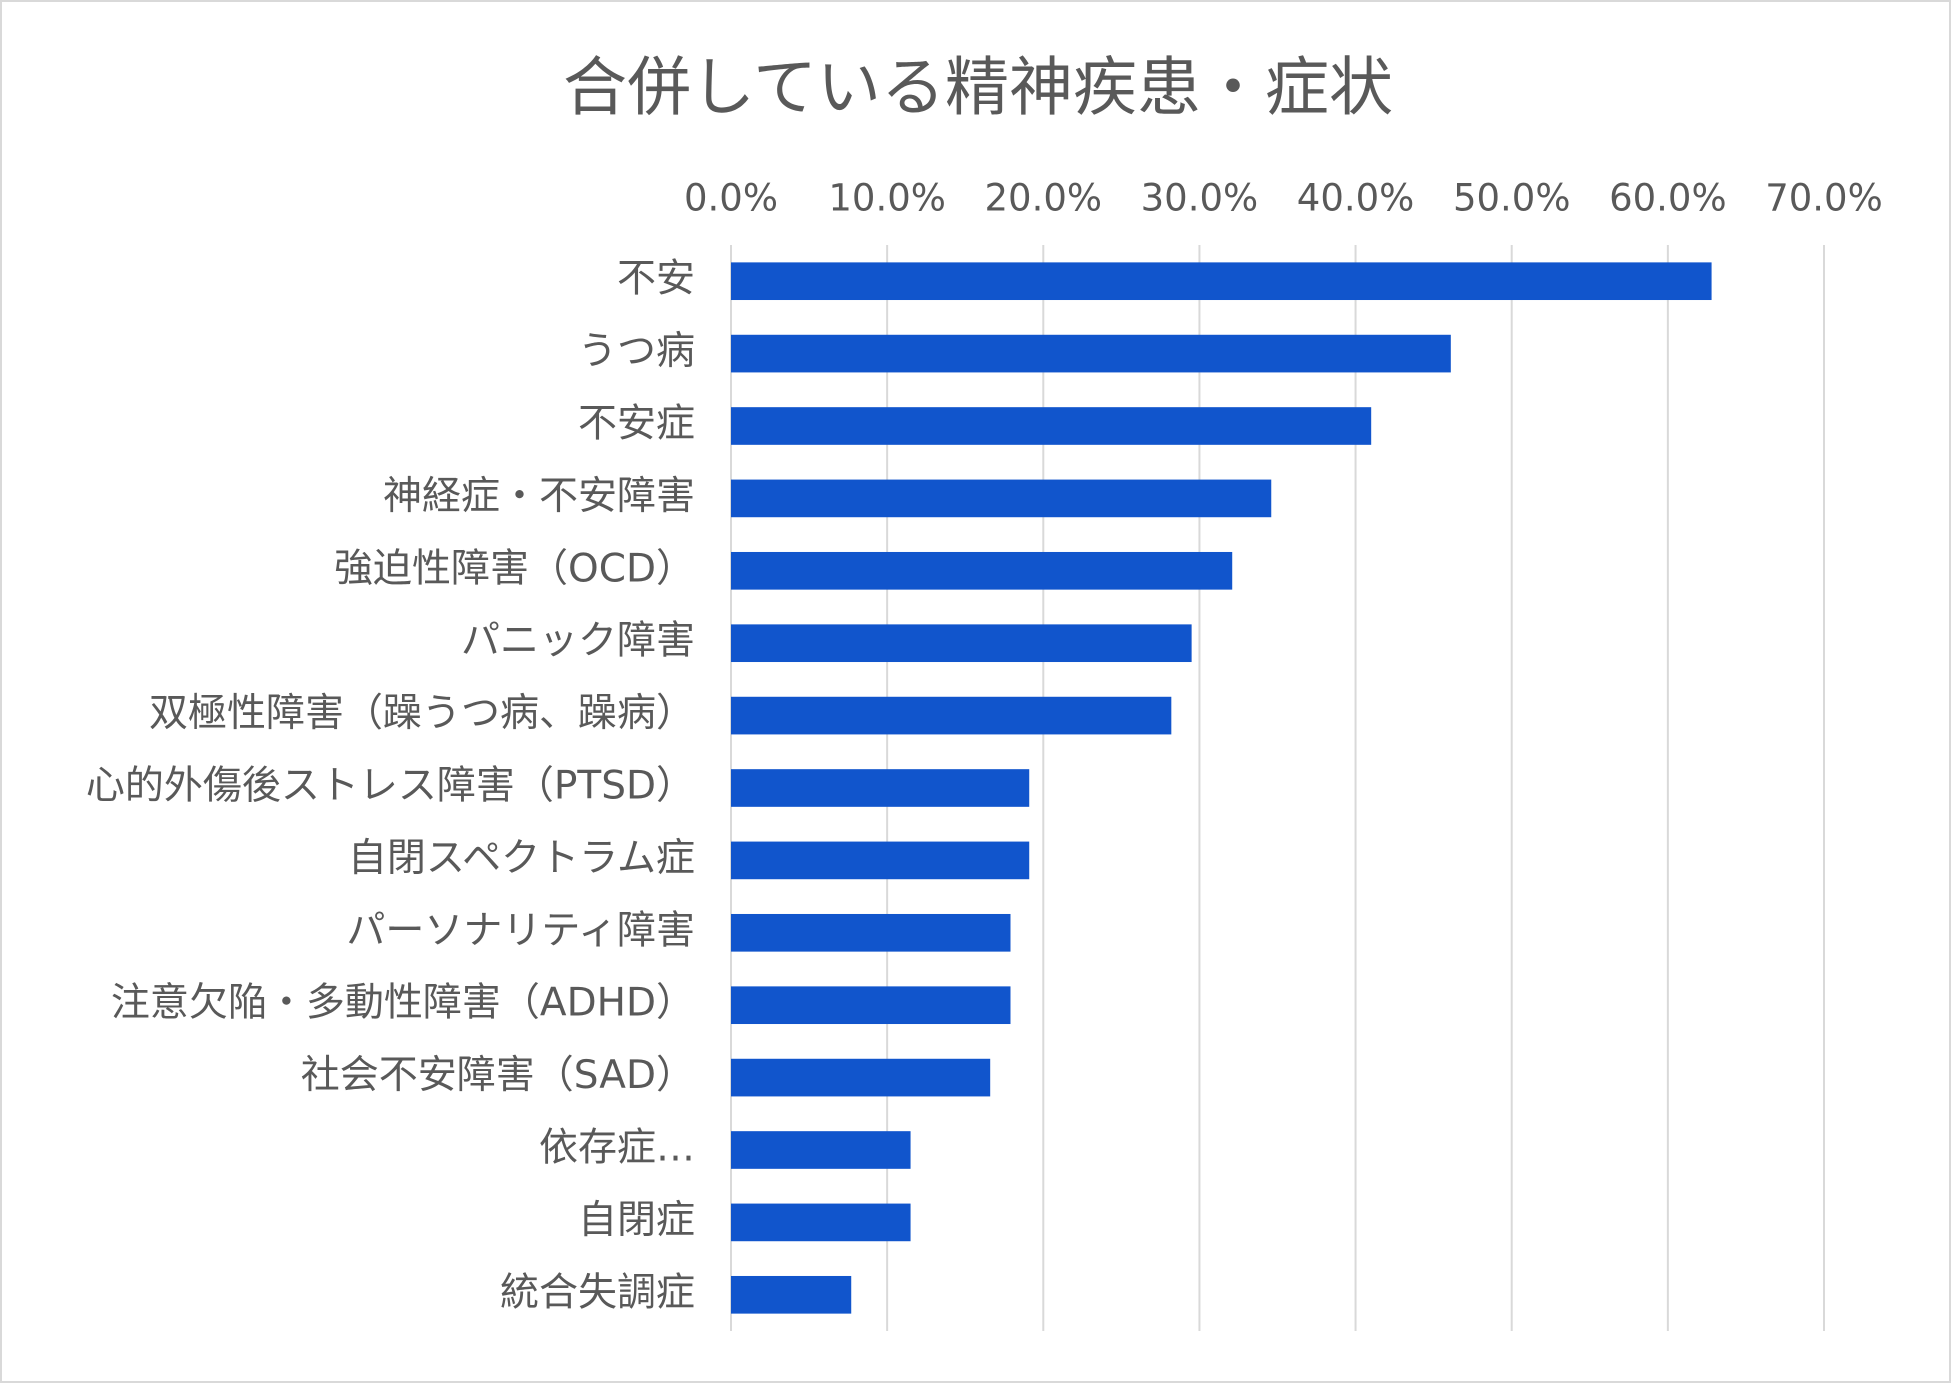 Image resolution: width=1951 pixels, height=1383 pixels. Describe the element at coordinates (578, 641) in the screenshot. I see `y-tick-label: パニック障害` at that location.